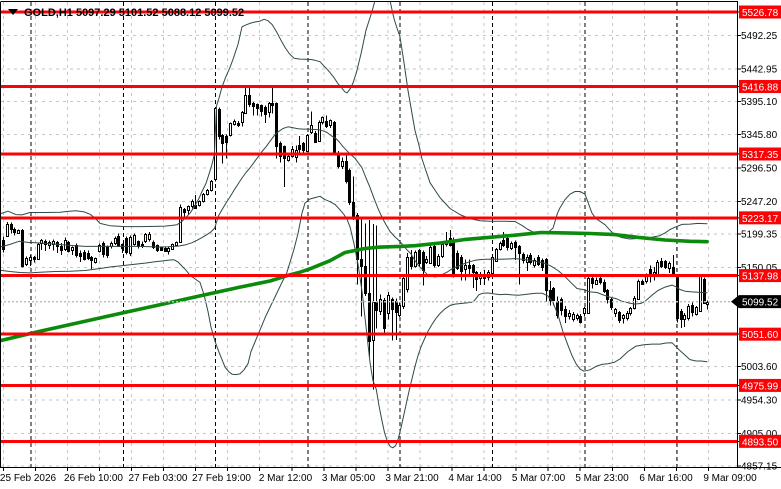 The width and height of the screenshot is (781, 489). Describe the element at coordinates (760, 155) in the screenshot. I see `level-price-tag-text: 5317.35` at that location.